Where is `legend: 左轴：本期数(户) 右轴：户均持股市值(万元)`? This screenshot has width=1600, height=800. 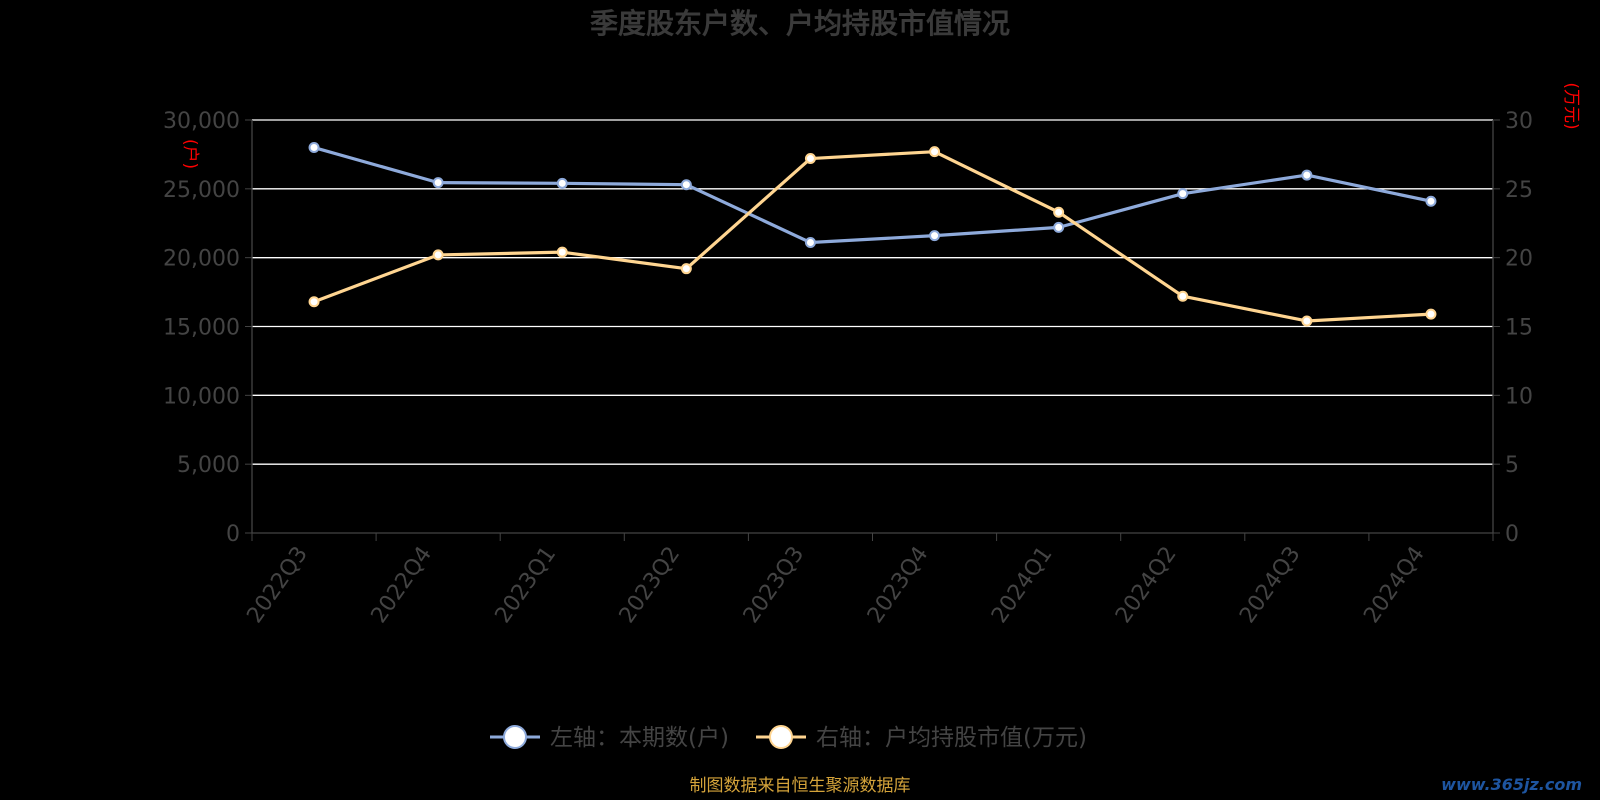 legend: 左轴：本期数(户) 右轴：户均持股市值(万元) is located at coordinates (788, 738).